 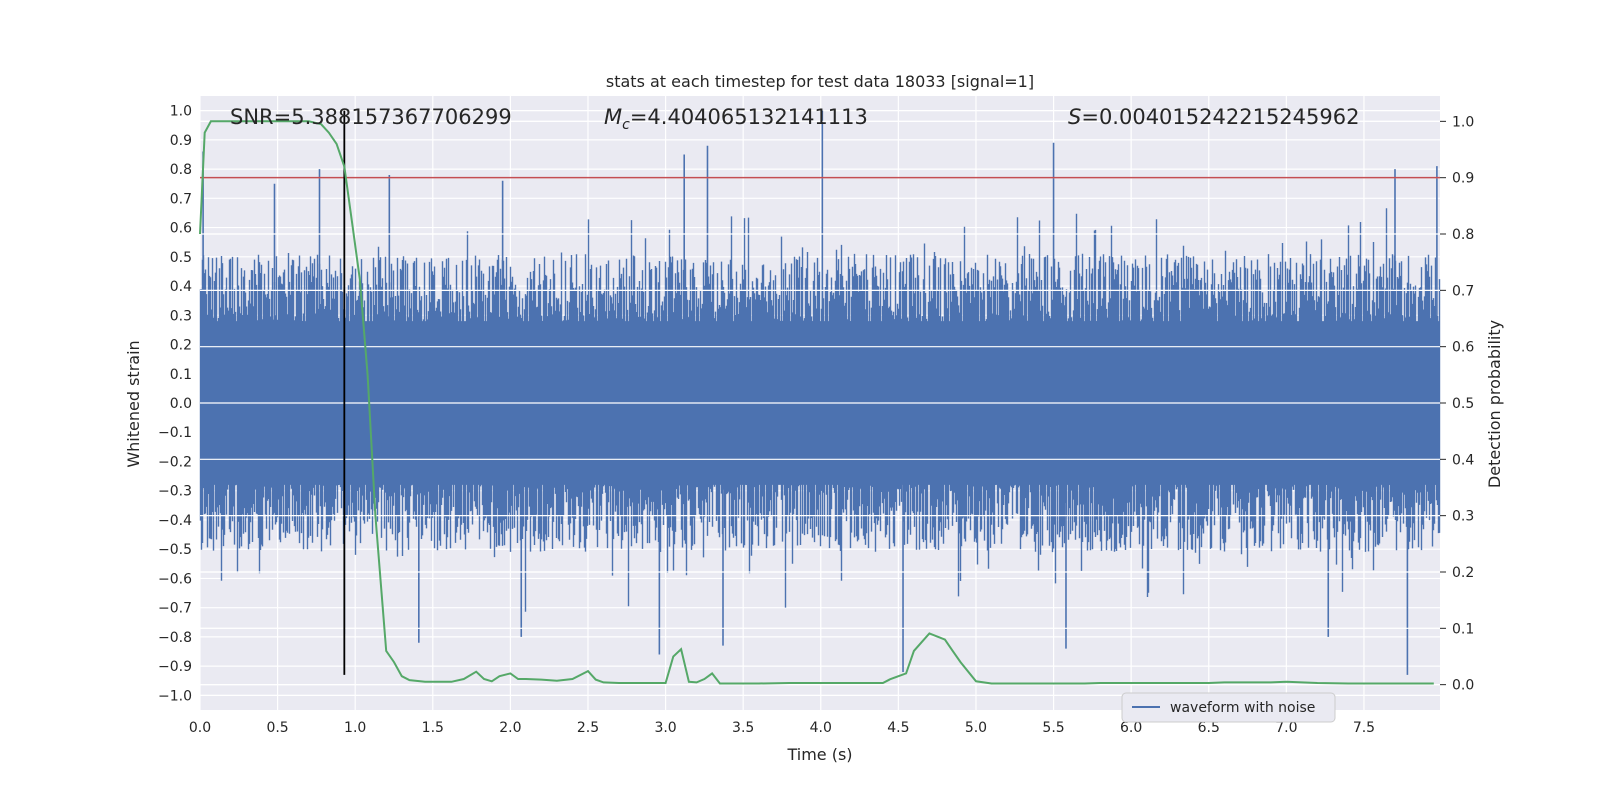 What do you see at coordinates (181, 170) in the screenshot?
I see `y-tick-label: 0.8` at bounding box center [181, 170].